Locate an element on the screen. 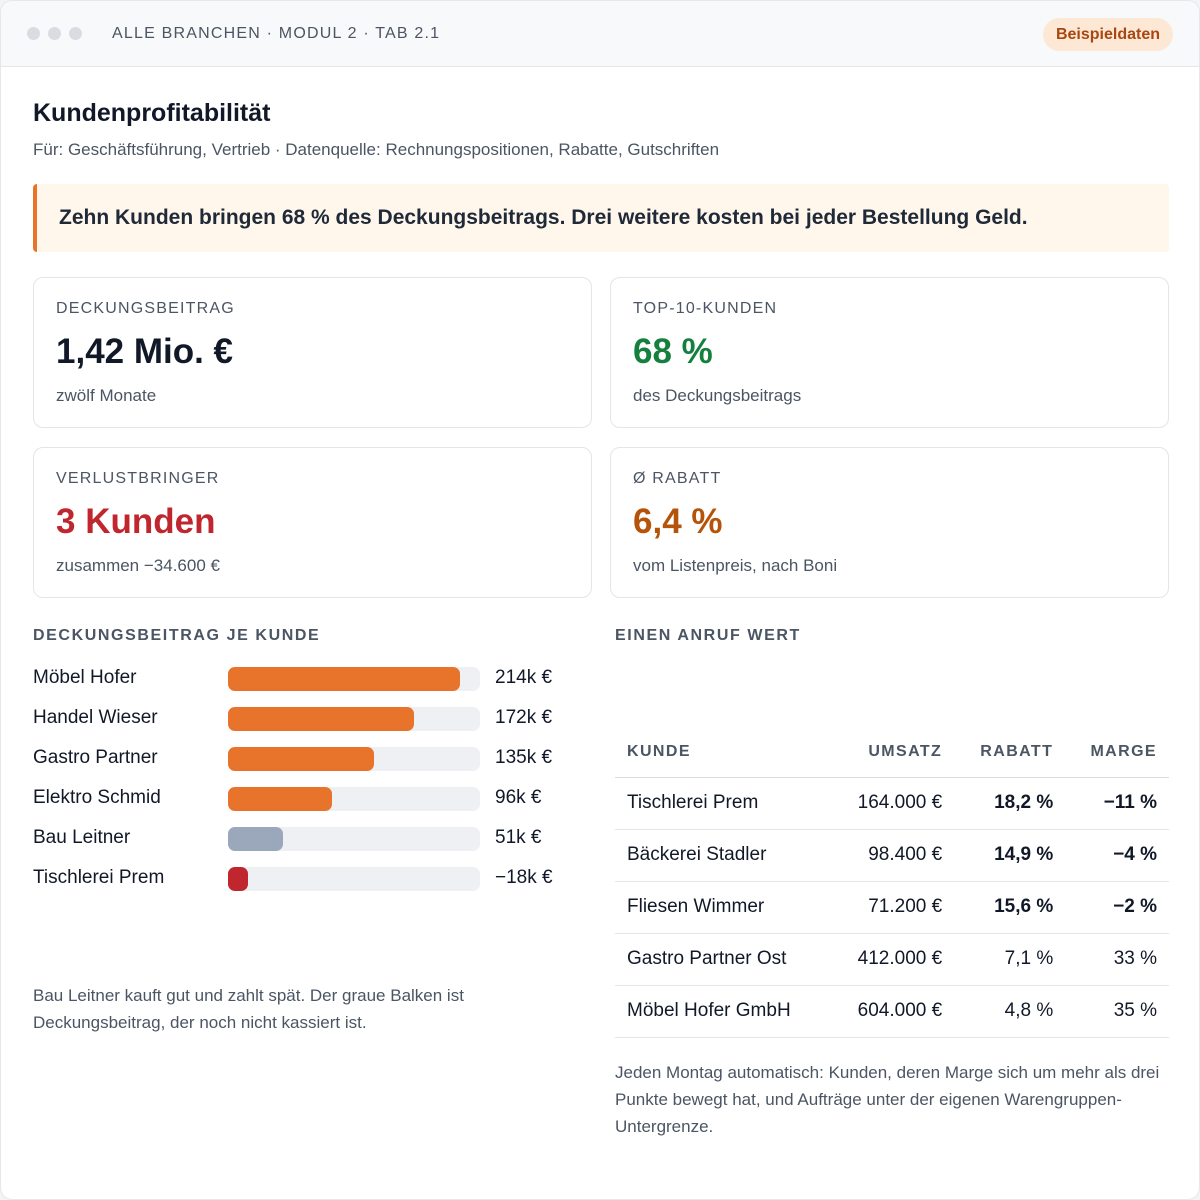 Image resolution: width=1200 pixels, height=1200 pixels. bar-label: Gastro Partner is located at coordinates (95, 757).